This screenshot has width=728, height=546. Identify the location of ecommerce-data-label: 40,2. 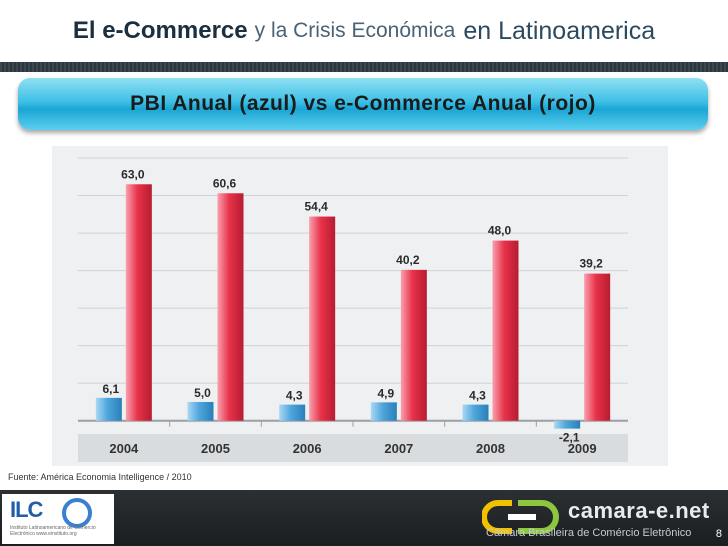
(408, 260).